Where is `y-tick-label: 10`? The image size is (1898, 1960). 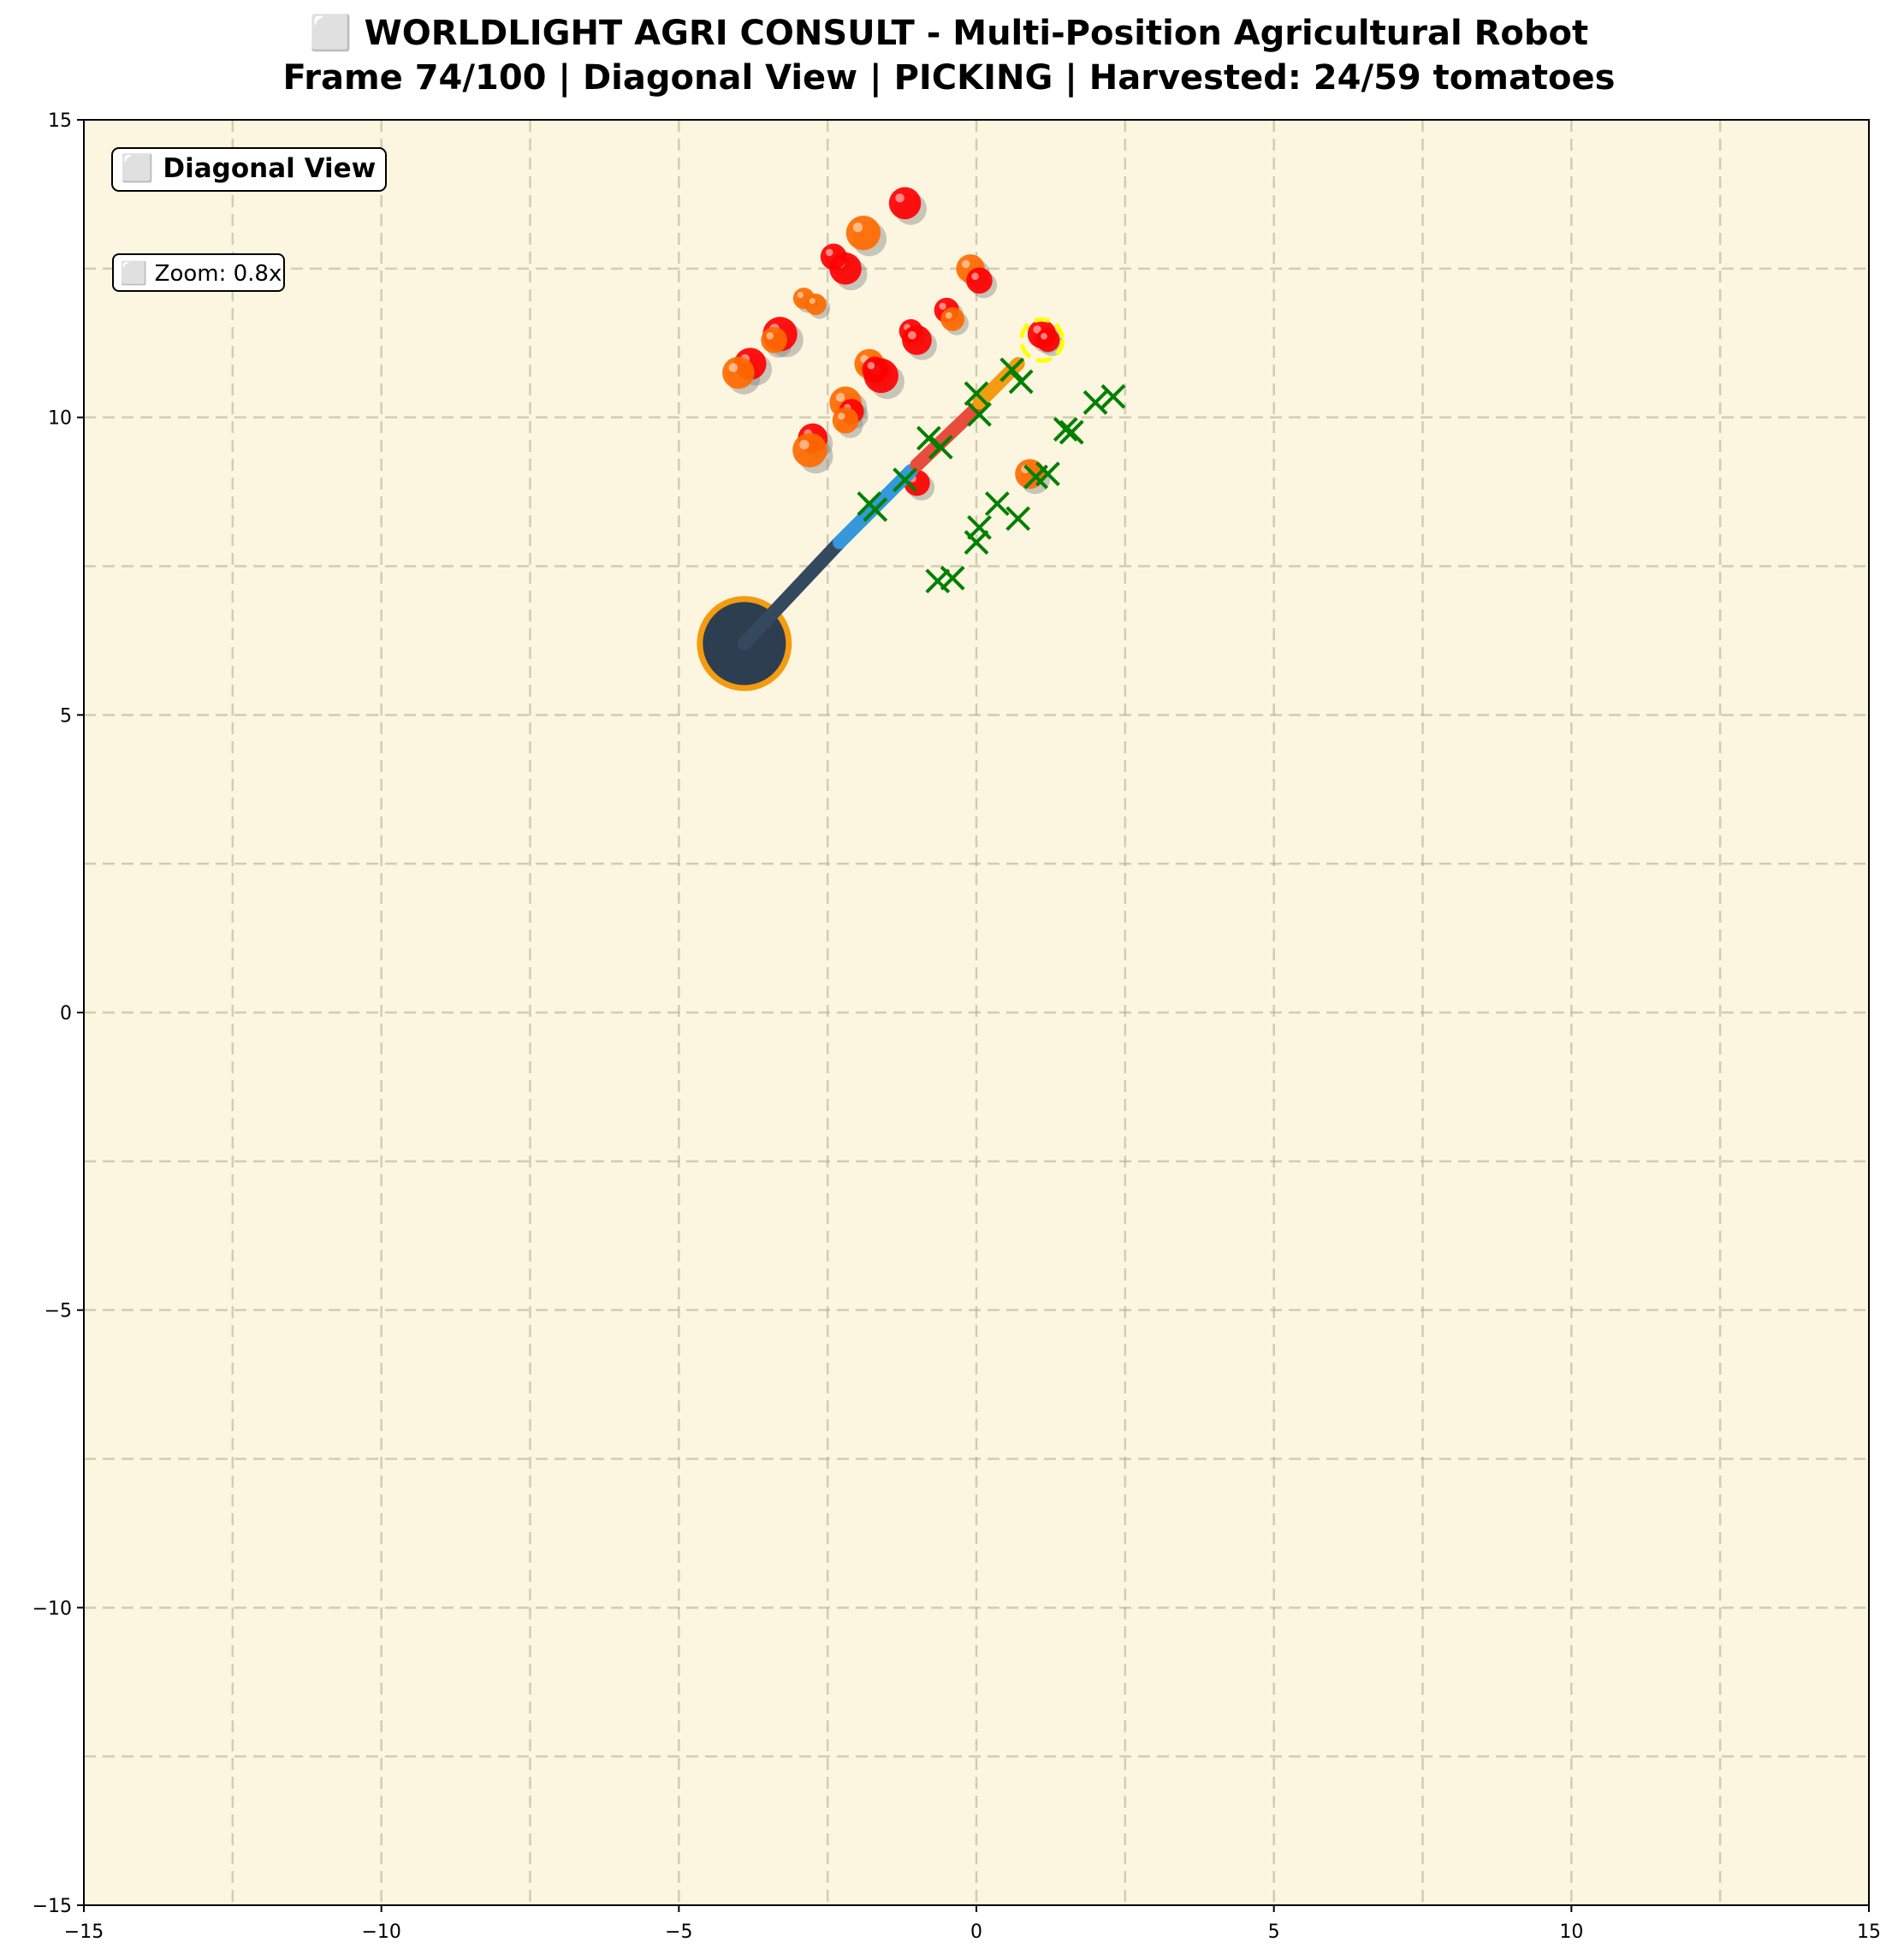
y-tick-label: 10 is located at coordinates (60, 419).